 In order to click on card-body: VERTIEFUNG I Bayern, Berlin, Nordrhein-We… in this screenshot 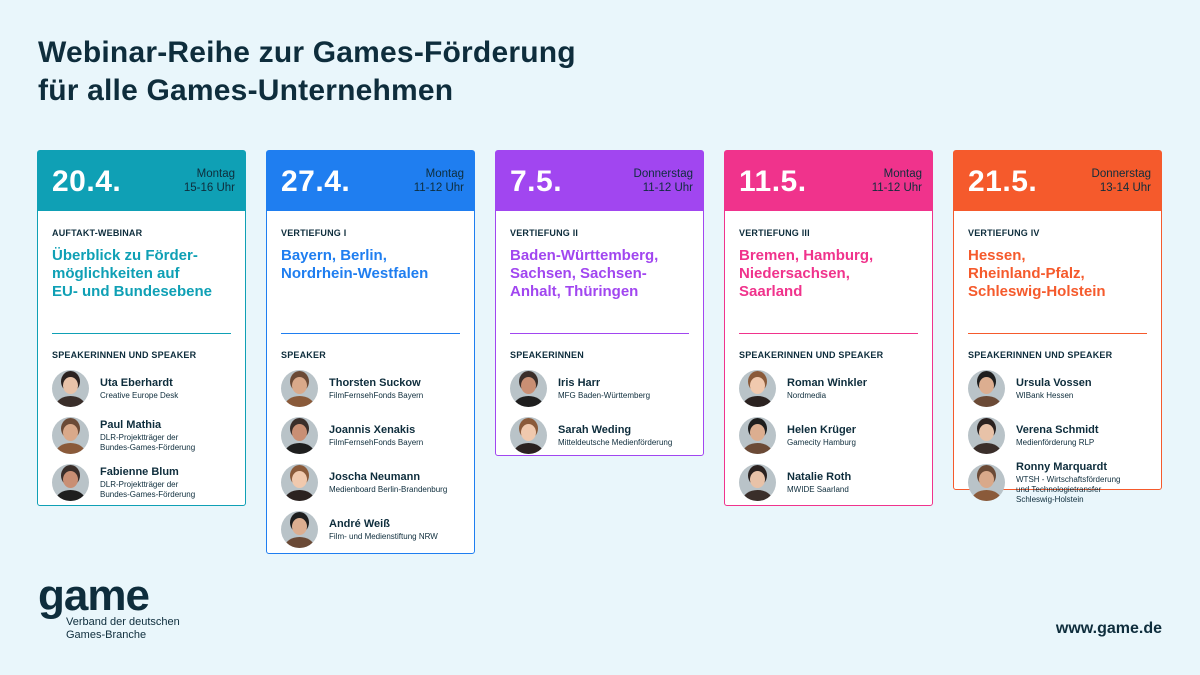, I will do `click(370, 385)`.